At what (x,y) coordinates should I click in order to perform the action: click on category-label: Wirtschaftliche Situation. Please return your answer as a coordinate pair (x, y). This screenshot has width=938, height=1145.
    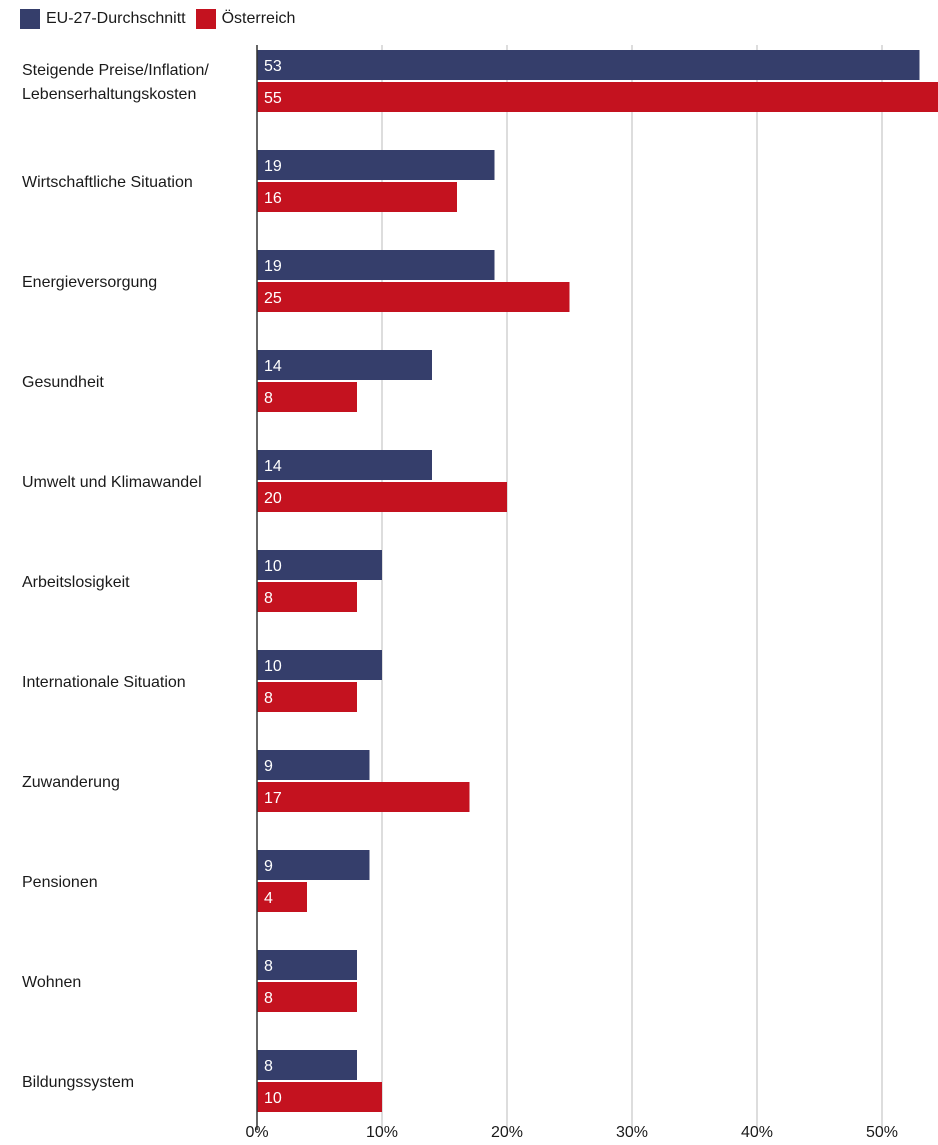
    Looking at the image, I should click on (107, 182).